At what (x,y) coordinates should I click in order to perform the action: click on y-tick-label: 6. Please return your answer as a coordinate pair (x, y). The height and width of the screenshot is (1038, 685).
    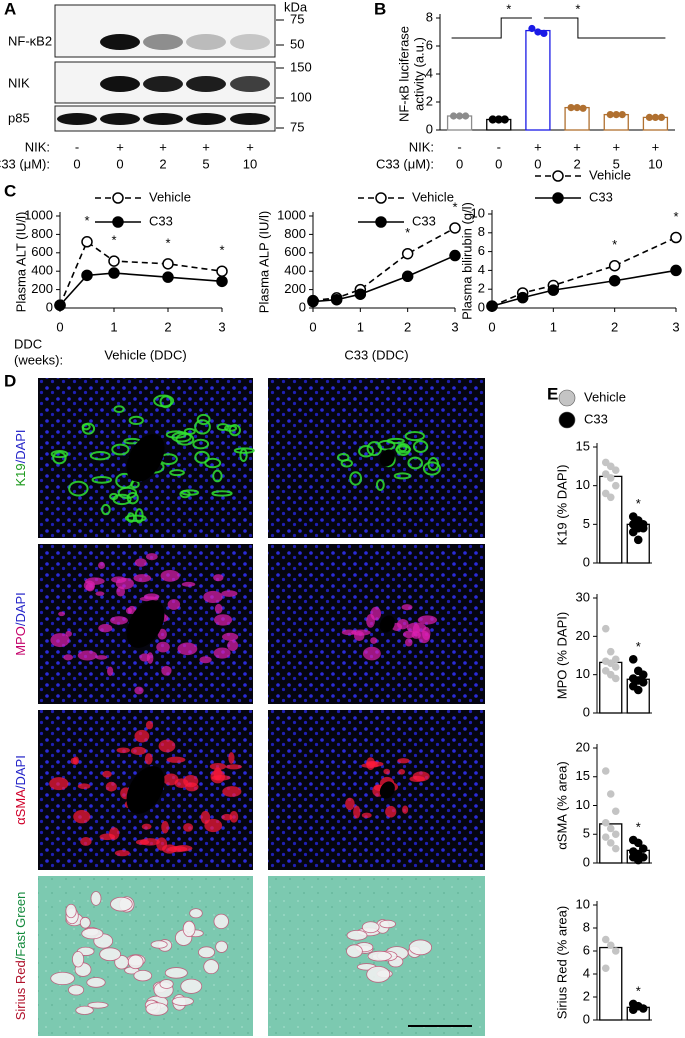
    Looking at the image, I should click on (586, 949).